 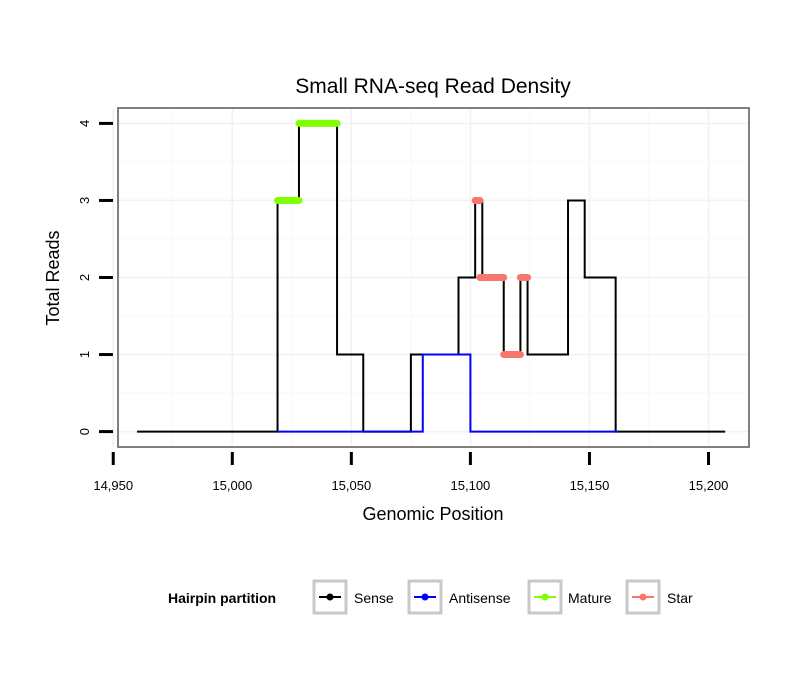 I want to click on antisense-legend-dot, so click(x=425, y=597).